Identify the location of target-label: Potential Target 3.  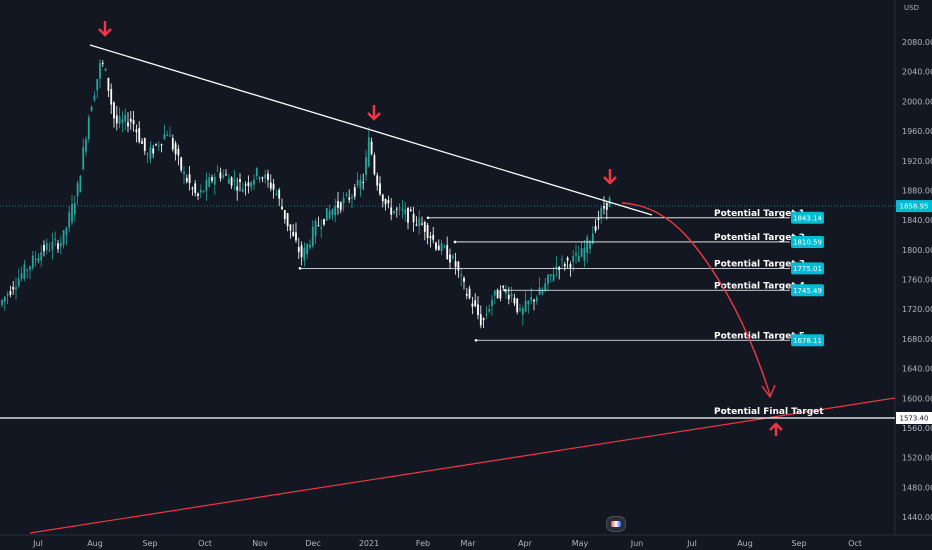
(759, 264).